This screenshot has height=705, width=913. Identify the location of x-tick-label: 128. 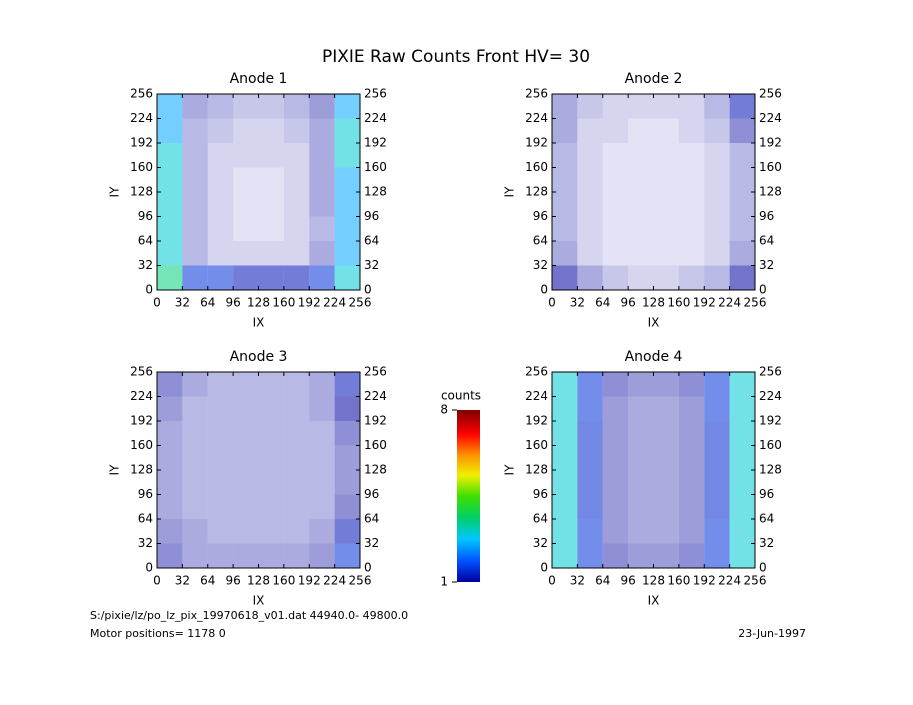
(258, 581).